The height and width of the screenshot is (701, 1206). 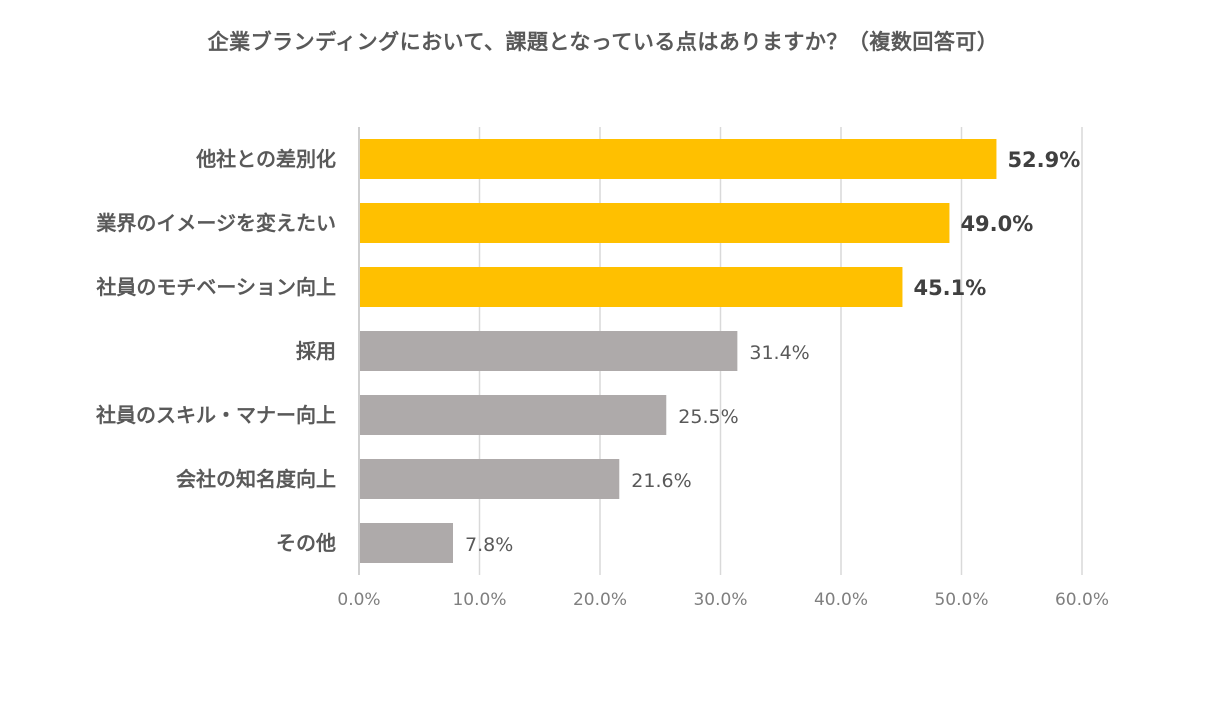 I want to click on category-label: 他社との差別化, so click(x=265, y=159).